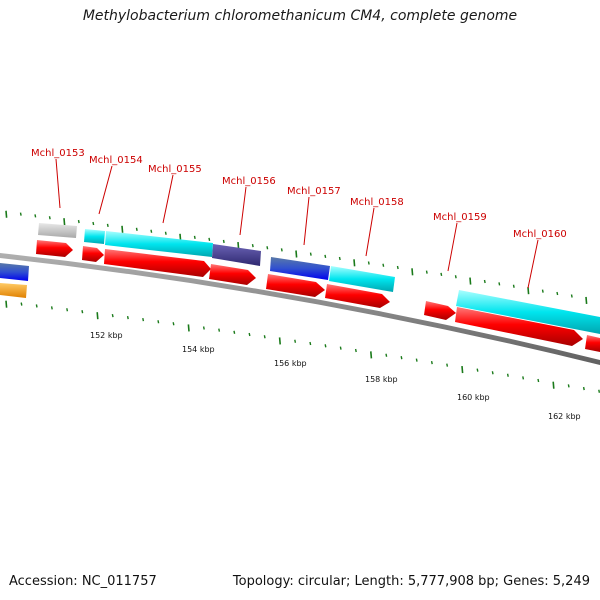  What do you see at coordinates (198, 349) in the screenshot?
I see `kbp-label: 154 kbp` at bounding box center [198, 349].